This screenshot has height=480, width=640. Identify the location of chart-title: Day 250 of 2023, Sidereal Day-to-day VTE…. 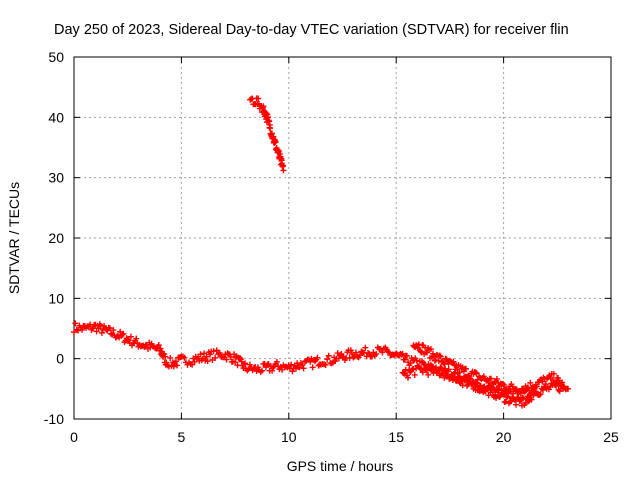
(311, 30).